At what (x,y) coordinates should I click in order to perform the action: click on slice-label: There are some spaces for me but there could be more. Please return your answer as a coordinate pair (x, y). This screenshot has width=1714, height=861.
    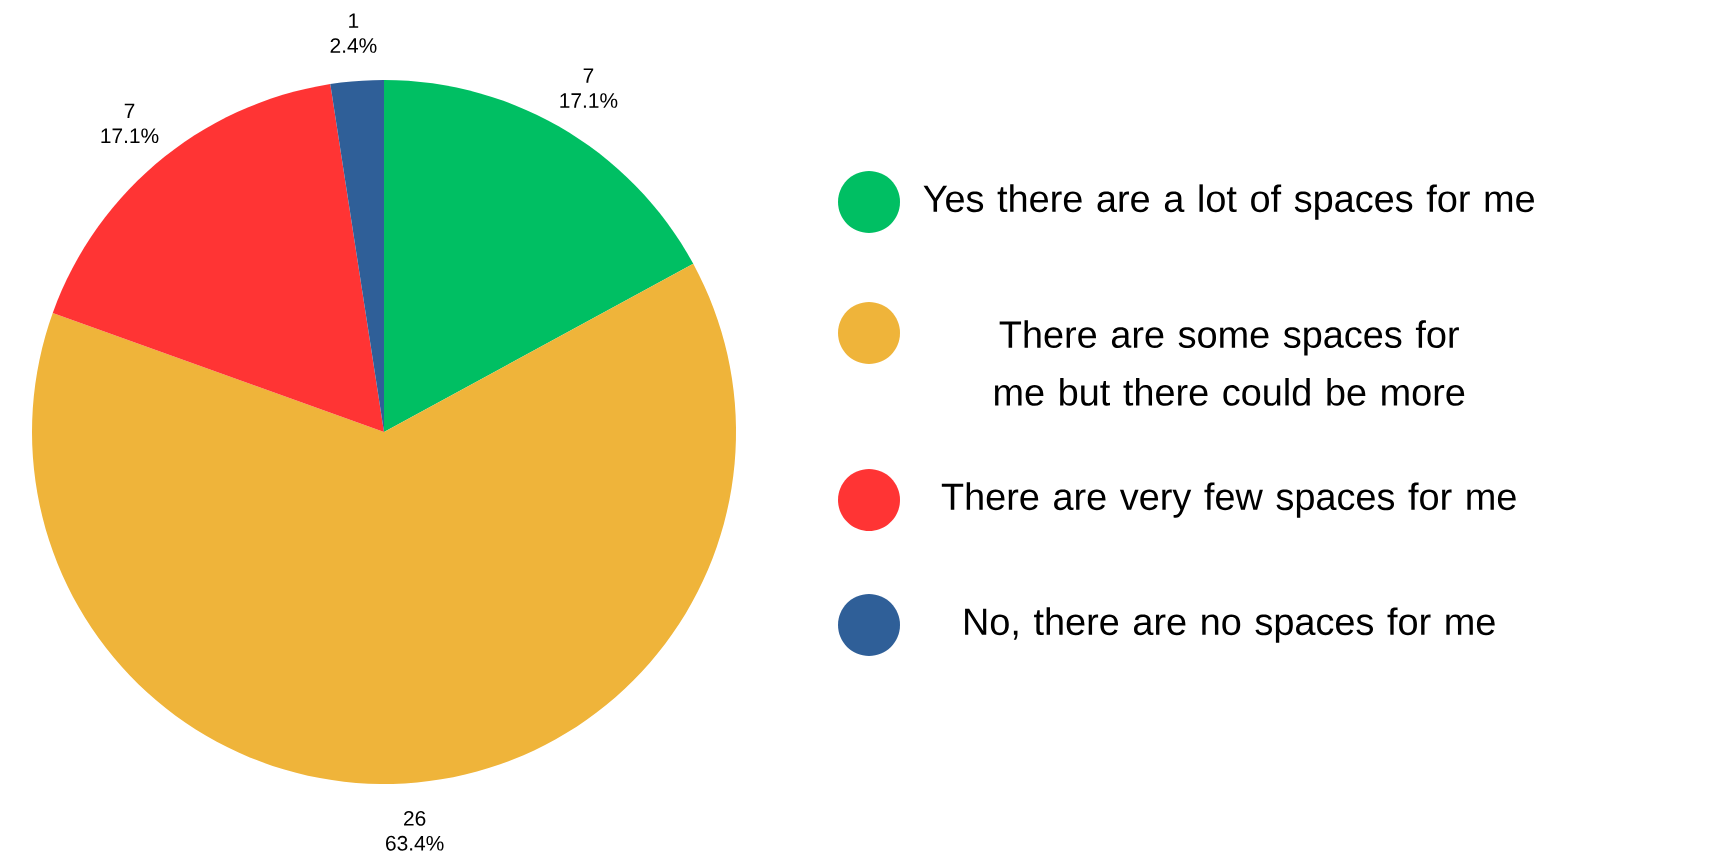
    Looking at the image, I should click on (1229, 363).